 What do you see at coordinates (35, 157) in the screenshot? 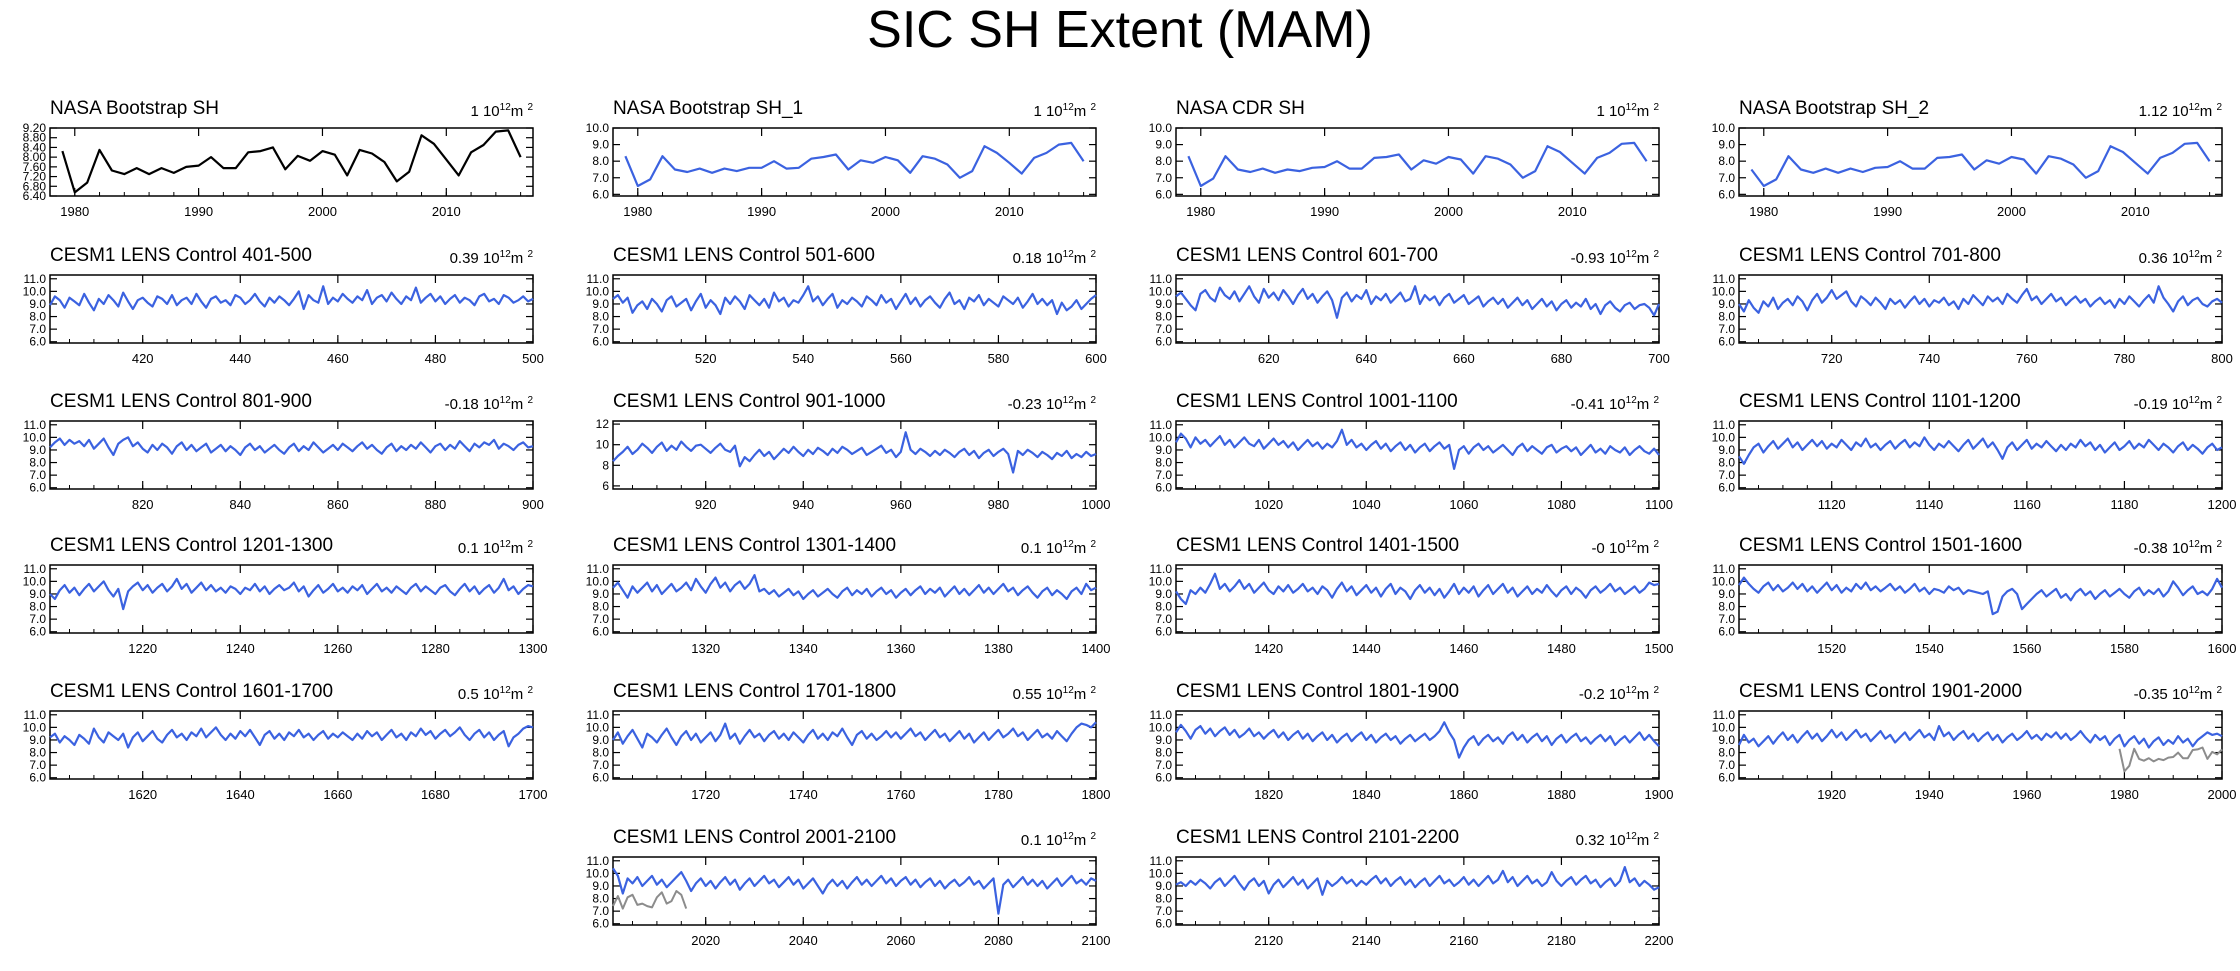
I see `y-tick-label: 8.00` at bounding box center [35, 157].